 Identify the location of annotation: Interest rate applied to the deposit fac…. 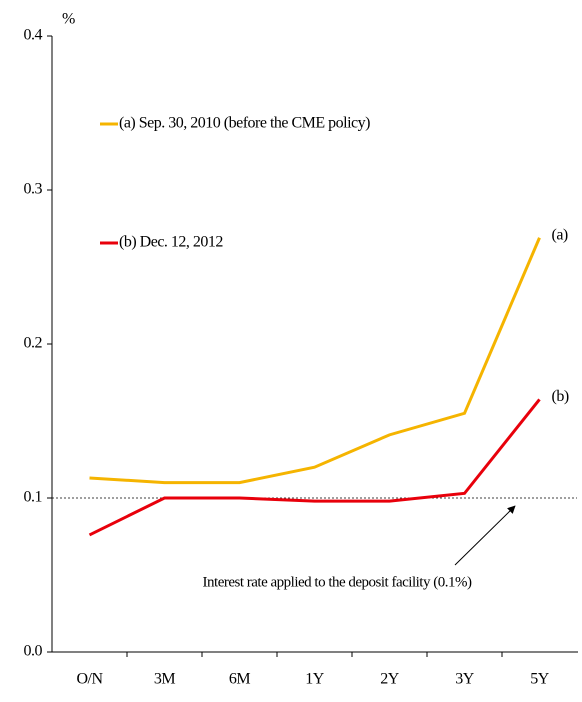
(337, 582).